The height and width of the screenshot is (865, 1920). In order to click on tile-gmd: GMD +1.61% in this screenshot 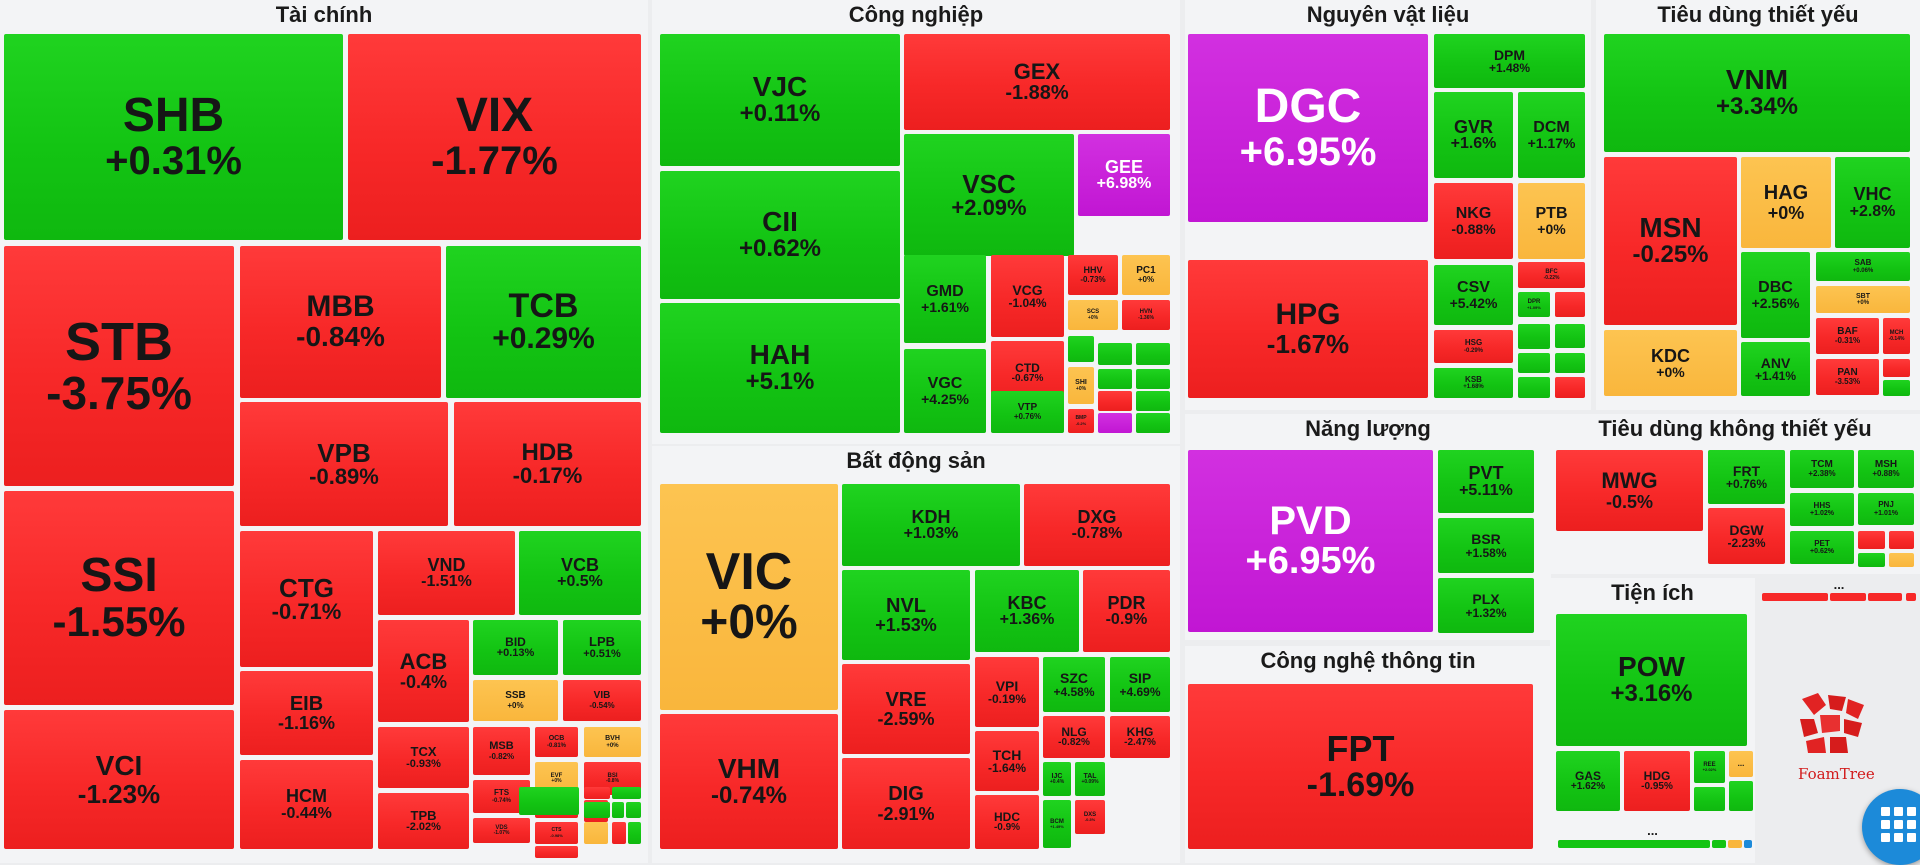, I will do `click(945, 299)`.